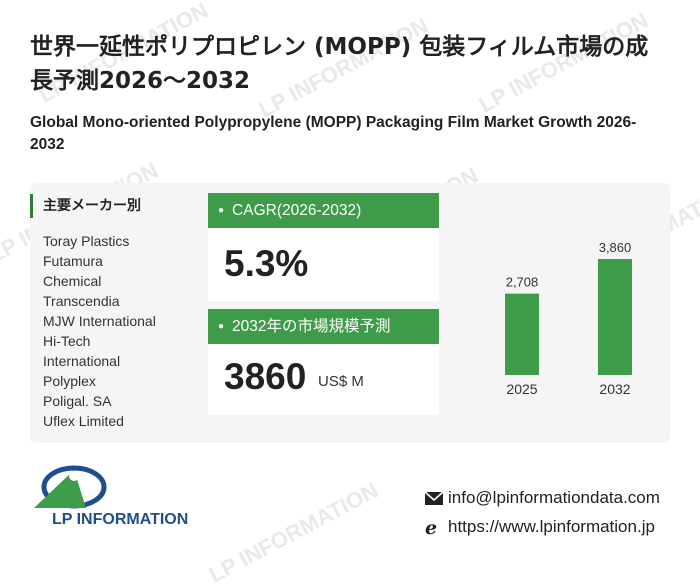  Describe the element at coordinates (265, 376) in the screenshot. I see `market-size-value: 3860` at that location.